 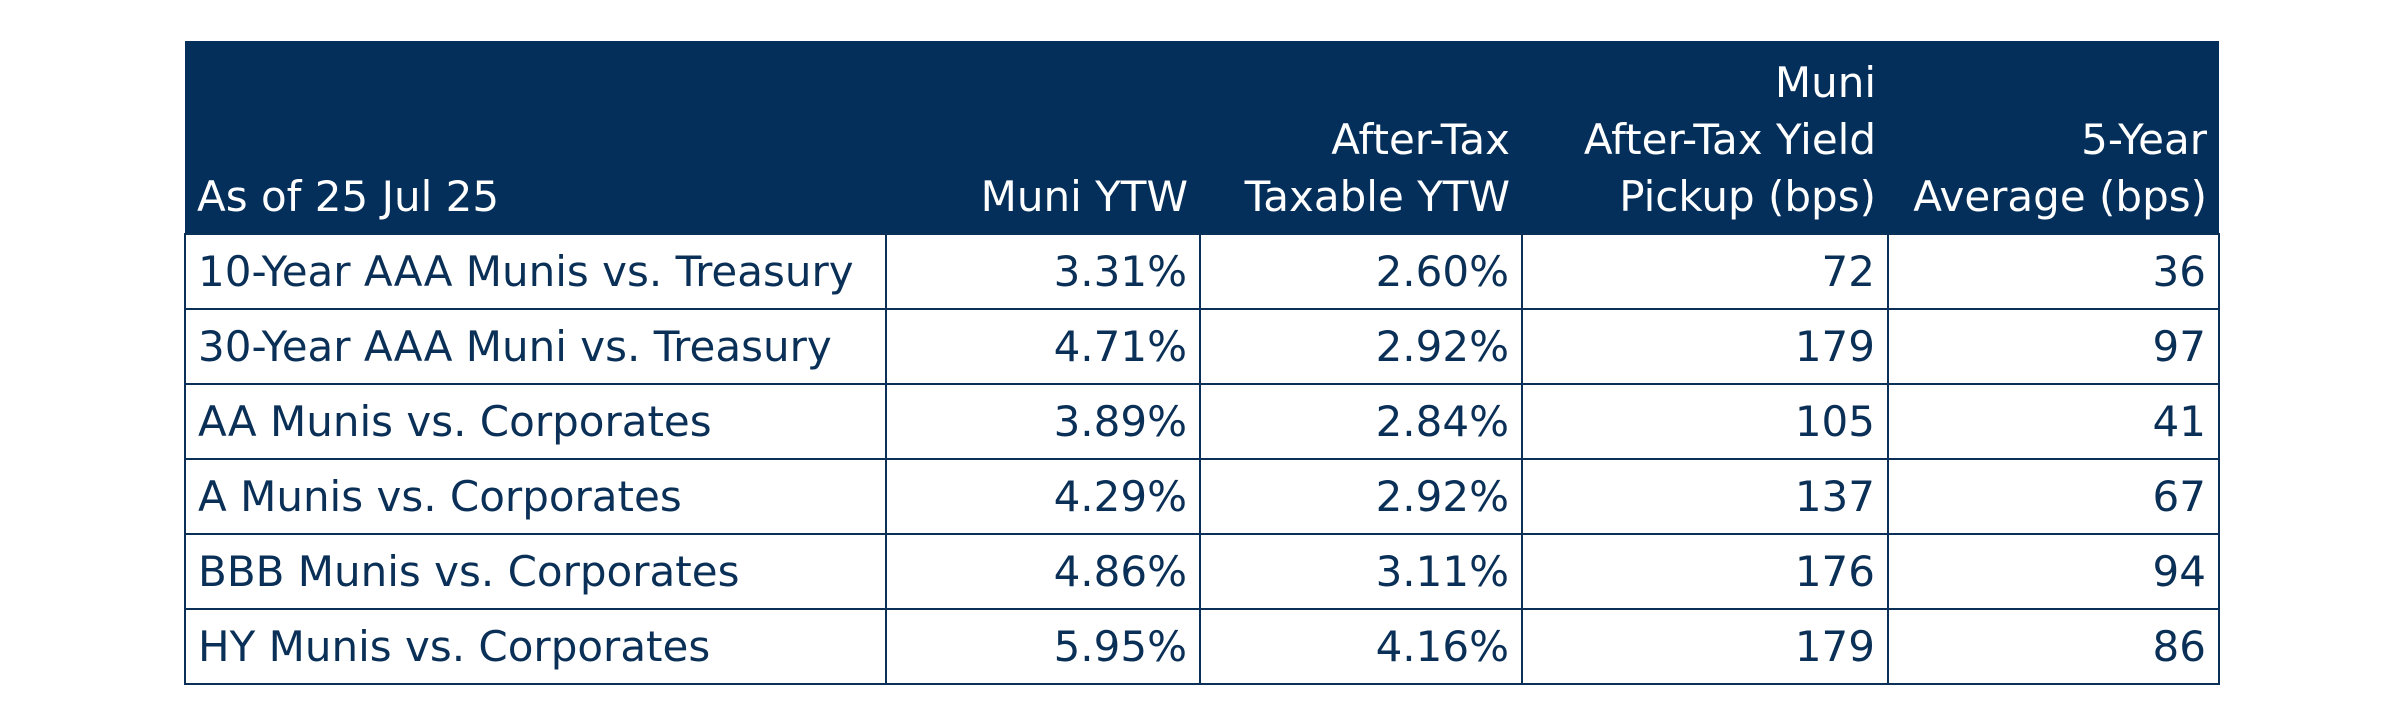 What do you see at coordinates (535, 271) in the screenshot?
I see `row-label: 10-Year AAA Munis vs. Treasury` at bounding box center [535, 271].